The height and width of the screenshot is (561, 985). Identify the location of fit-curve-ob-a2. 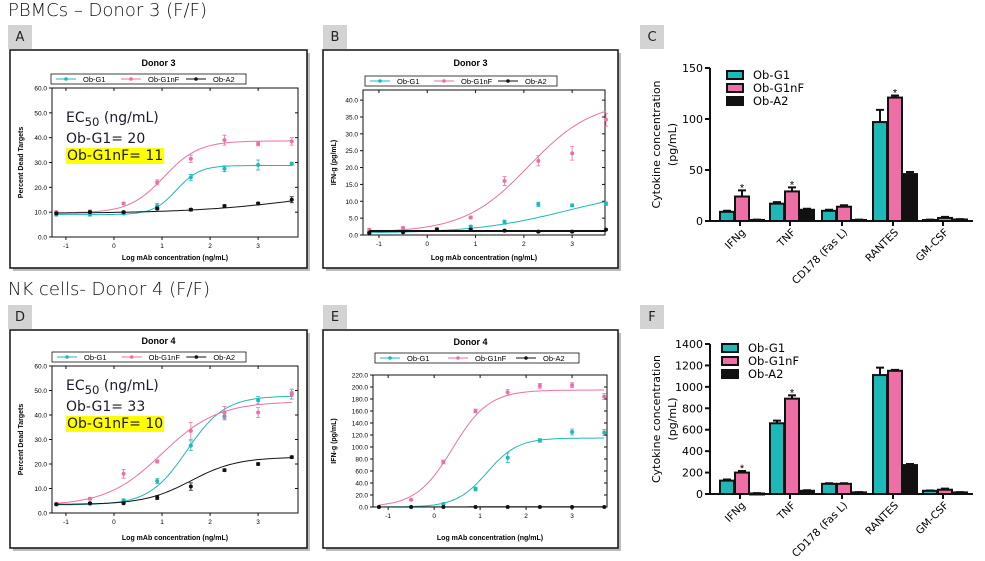
(174, 207).